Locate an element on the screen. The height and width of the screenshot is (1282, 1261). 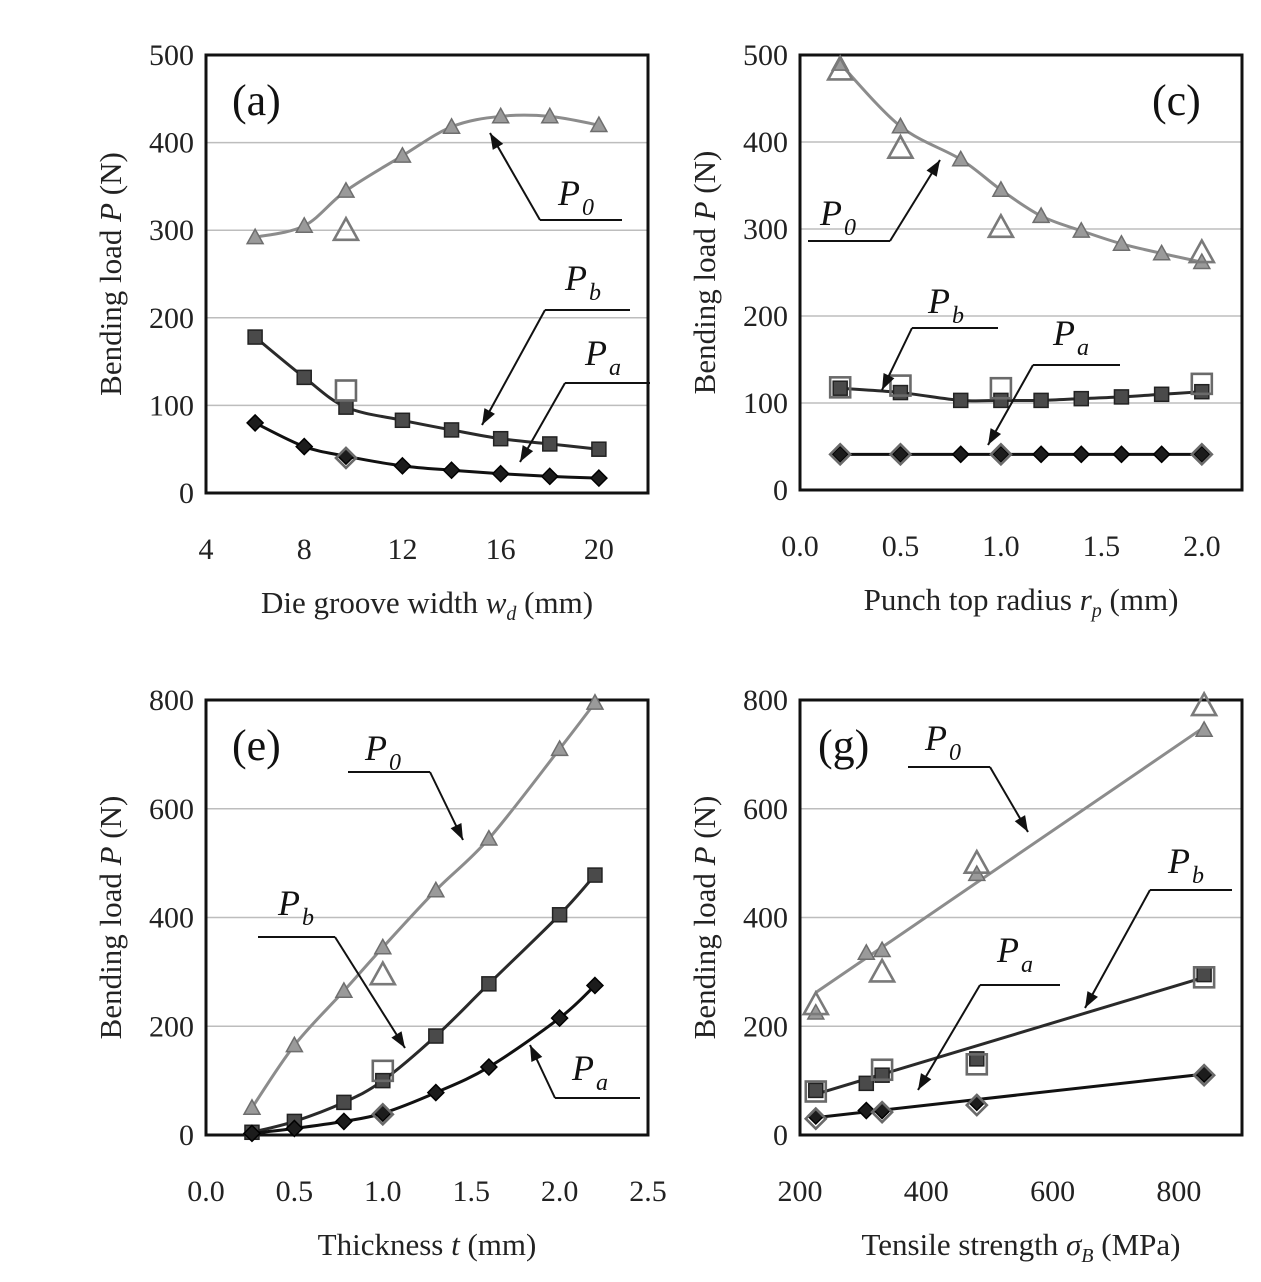
x-tick-label: 400 is located at coordinates (926, 1191).